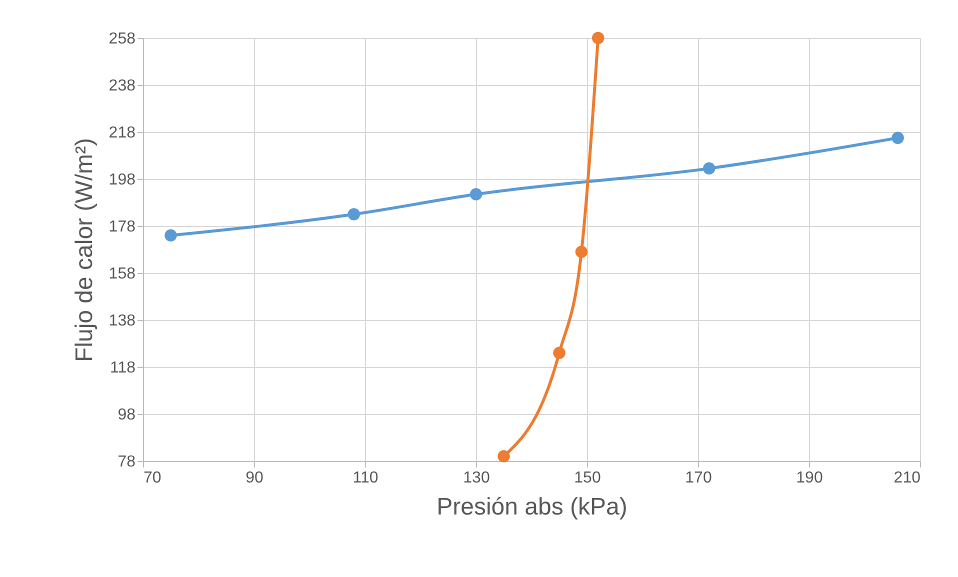 The width and height of the screenshot is (958, 577). Describe the element at coordinates (84, 250) in the screenshot. I see `y-axis-title: Flujo de calor (W/m²)` at that location.